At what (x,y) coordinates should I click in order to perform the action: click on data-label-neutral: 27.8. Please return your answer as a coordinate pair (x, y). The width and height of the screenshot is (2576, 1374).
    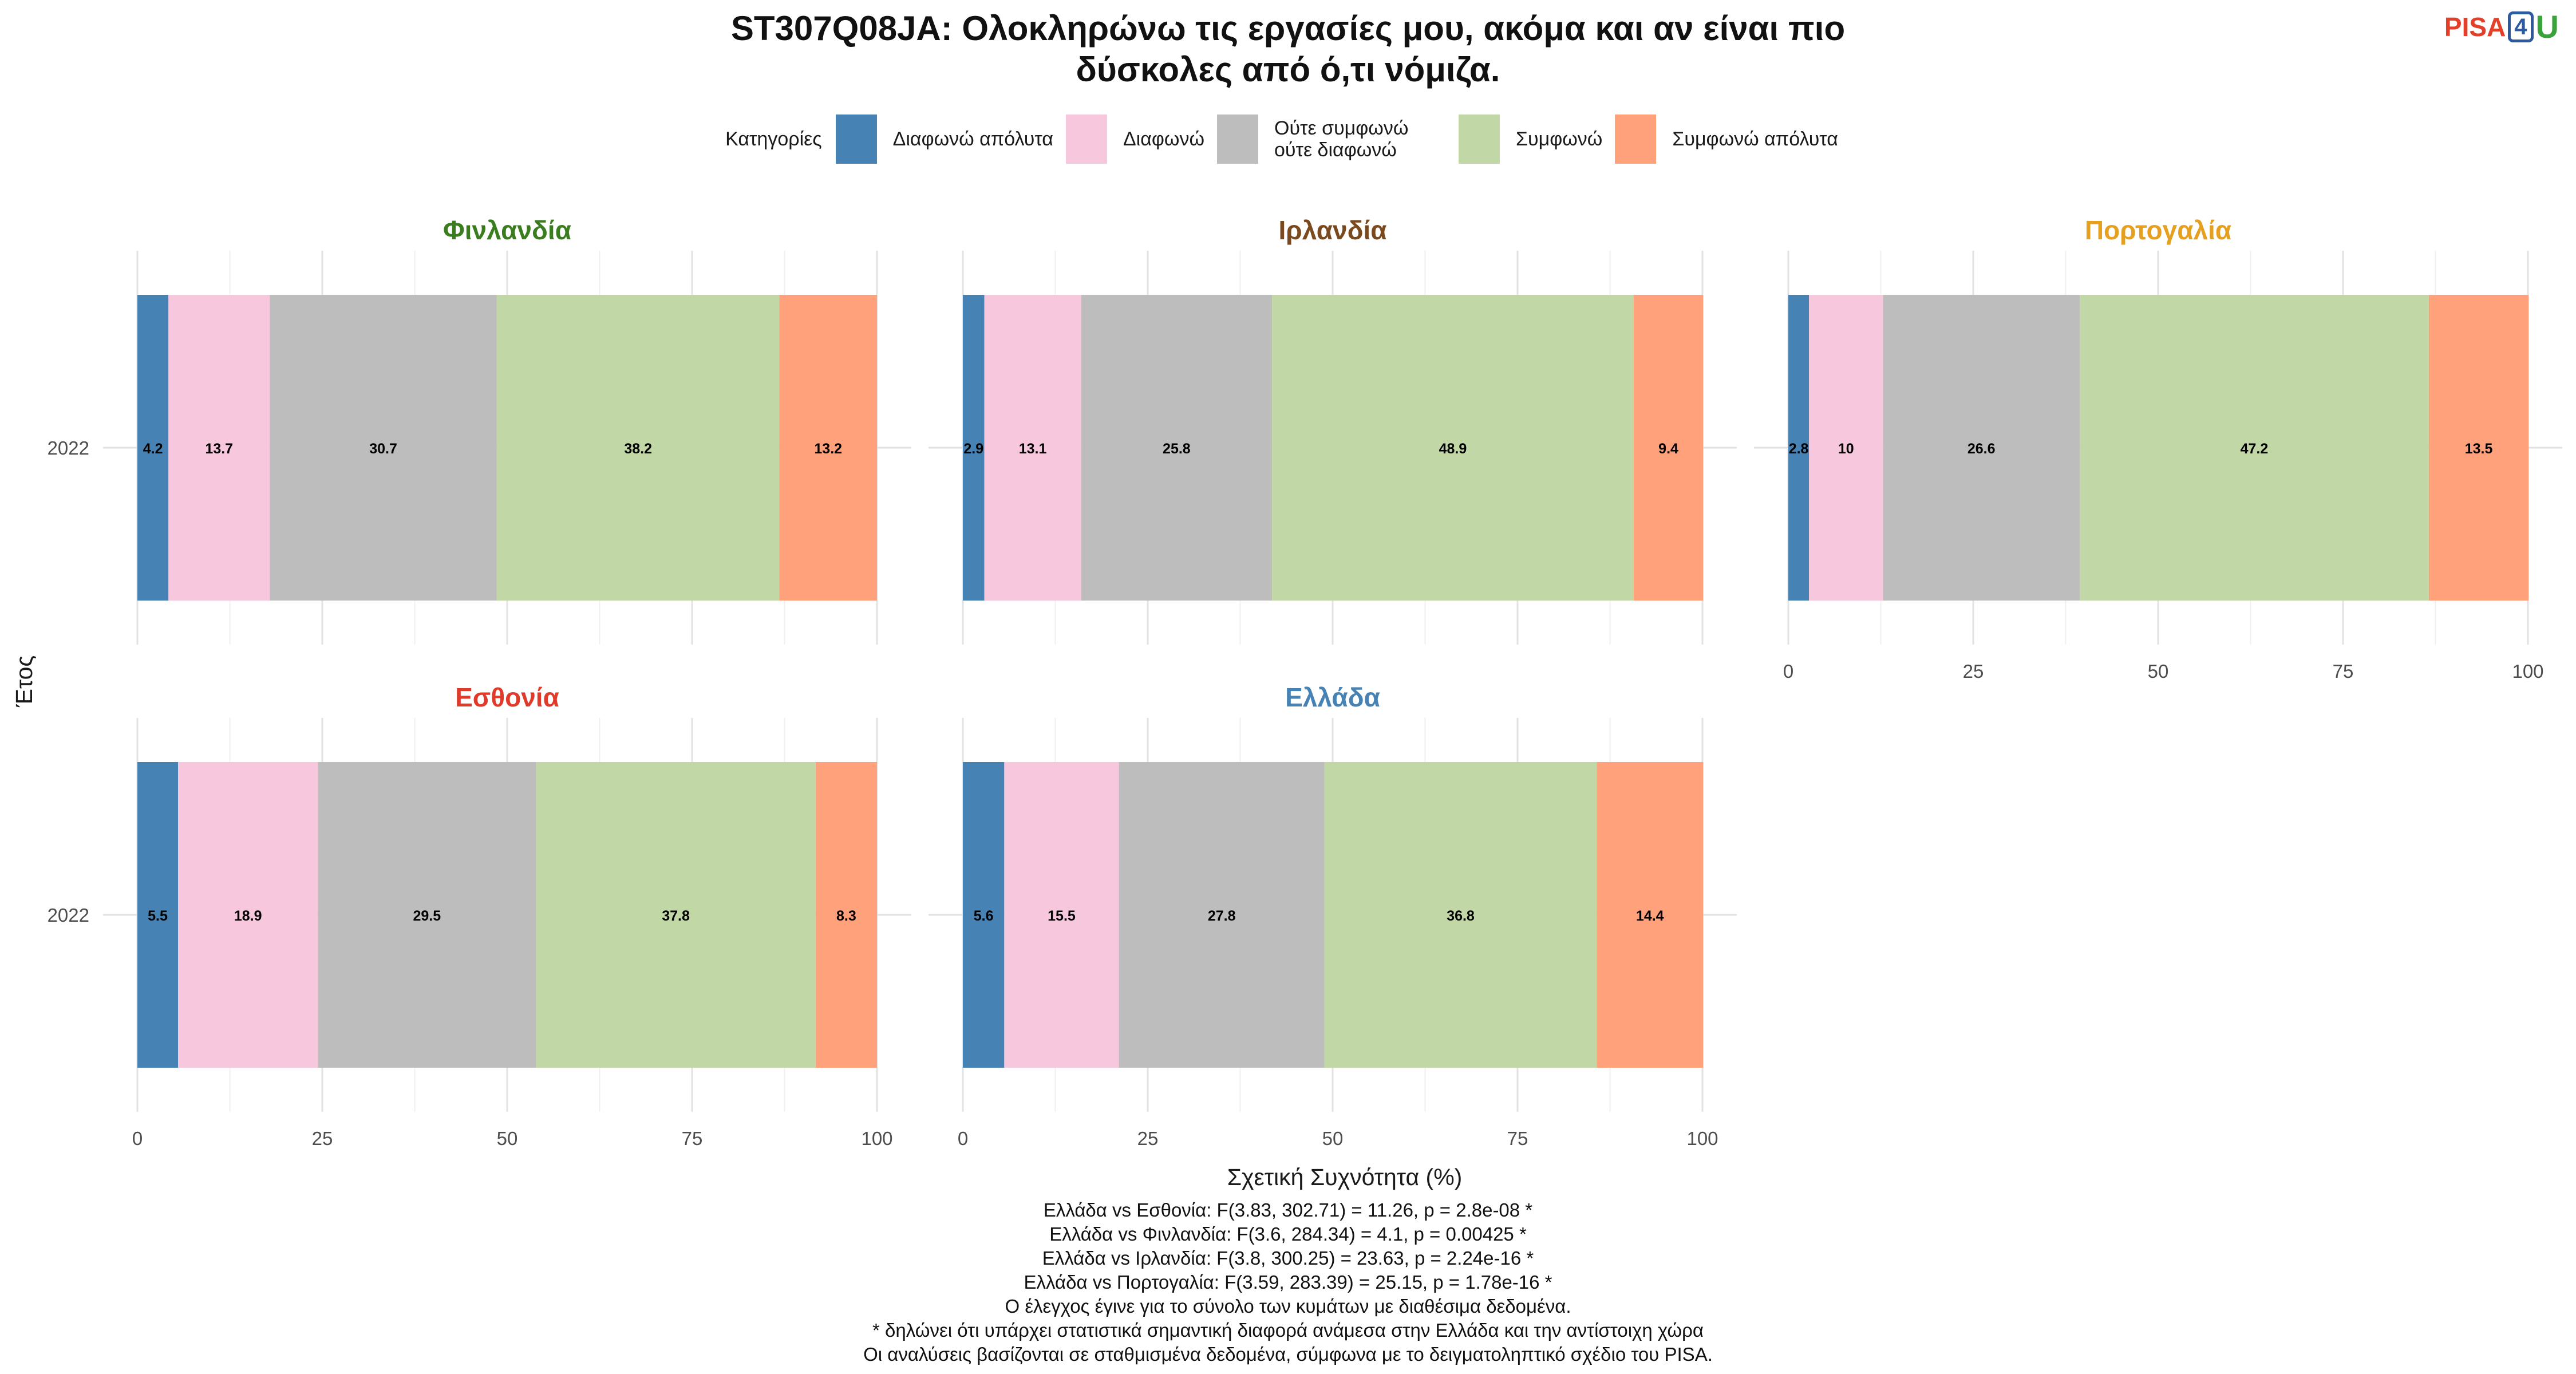
    Looking at the image, I should click on (1222, 916).